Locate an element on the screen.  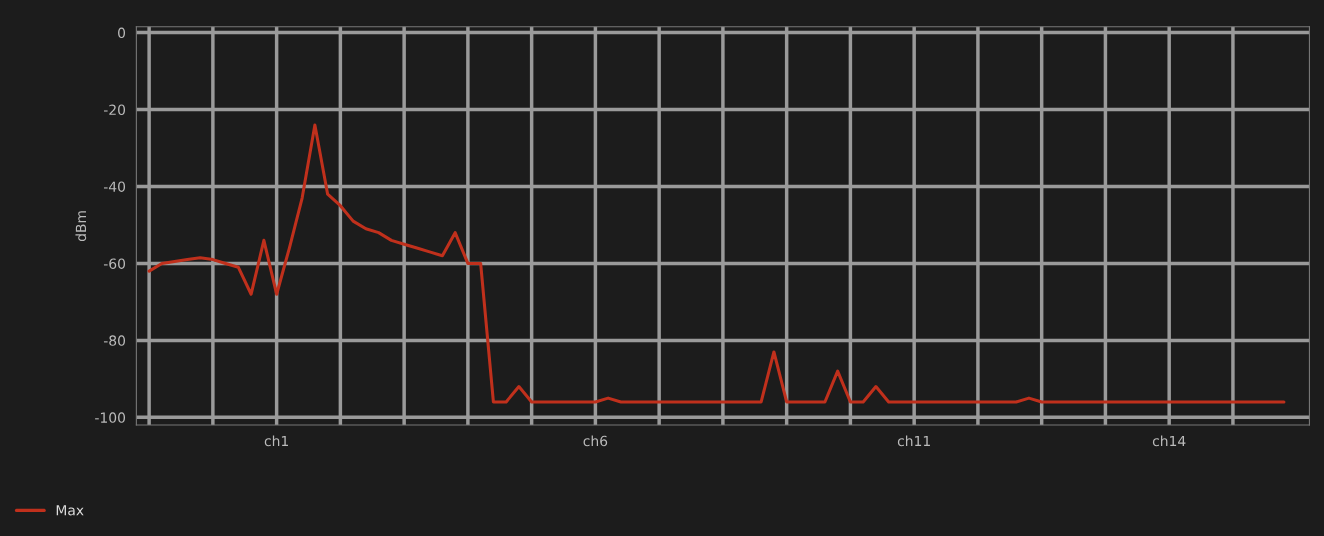
x-tick-label: ch1 is located at coordinates (276, 441).